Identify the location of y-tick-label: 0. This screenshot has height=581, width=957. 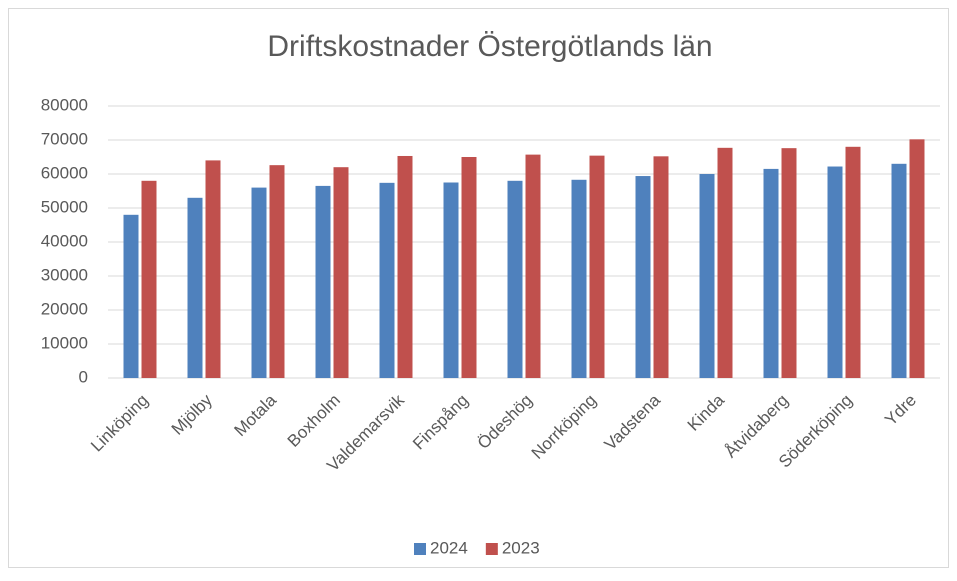
(83, 376).